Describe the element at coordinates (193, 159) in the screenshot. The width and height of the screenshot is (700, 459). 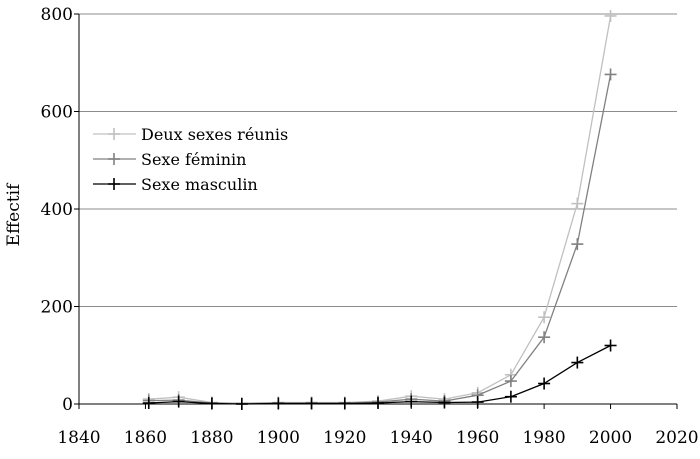
I see `legend-label: Sexe féminin` at that location.